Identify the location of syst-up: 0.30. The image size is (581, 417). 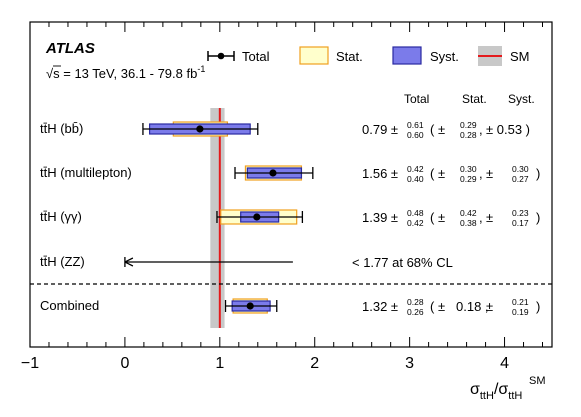
(520, 169).